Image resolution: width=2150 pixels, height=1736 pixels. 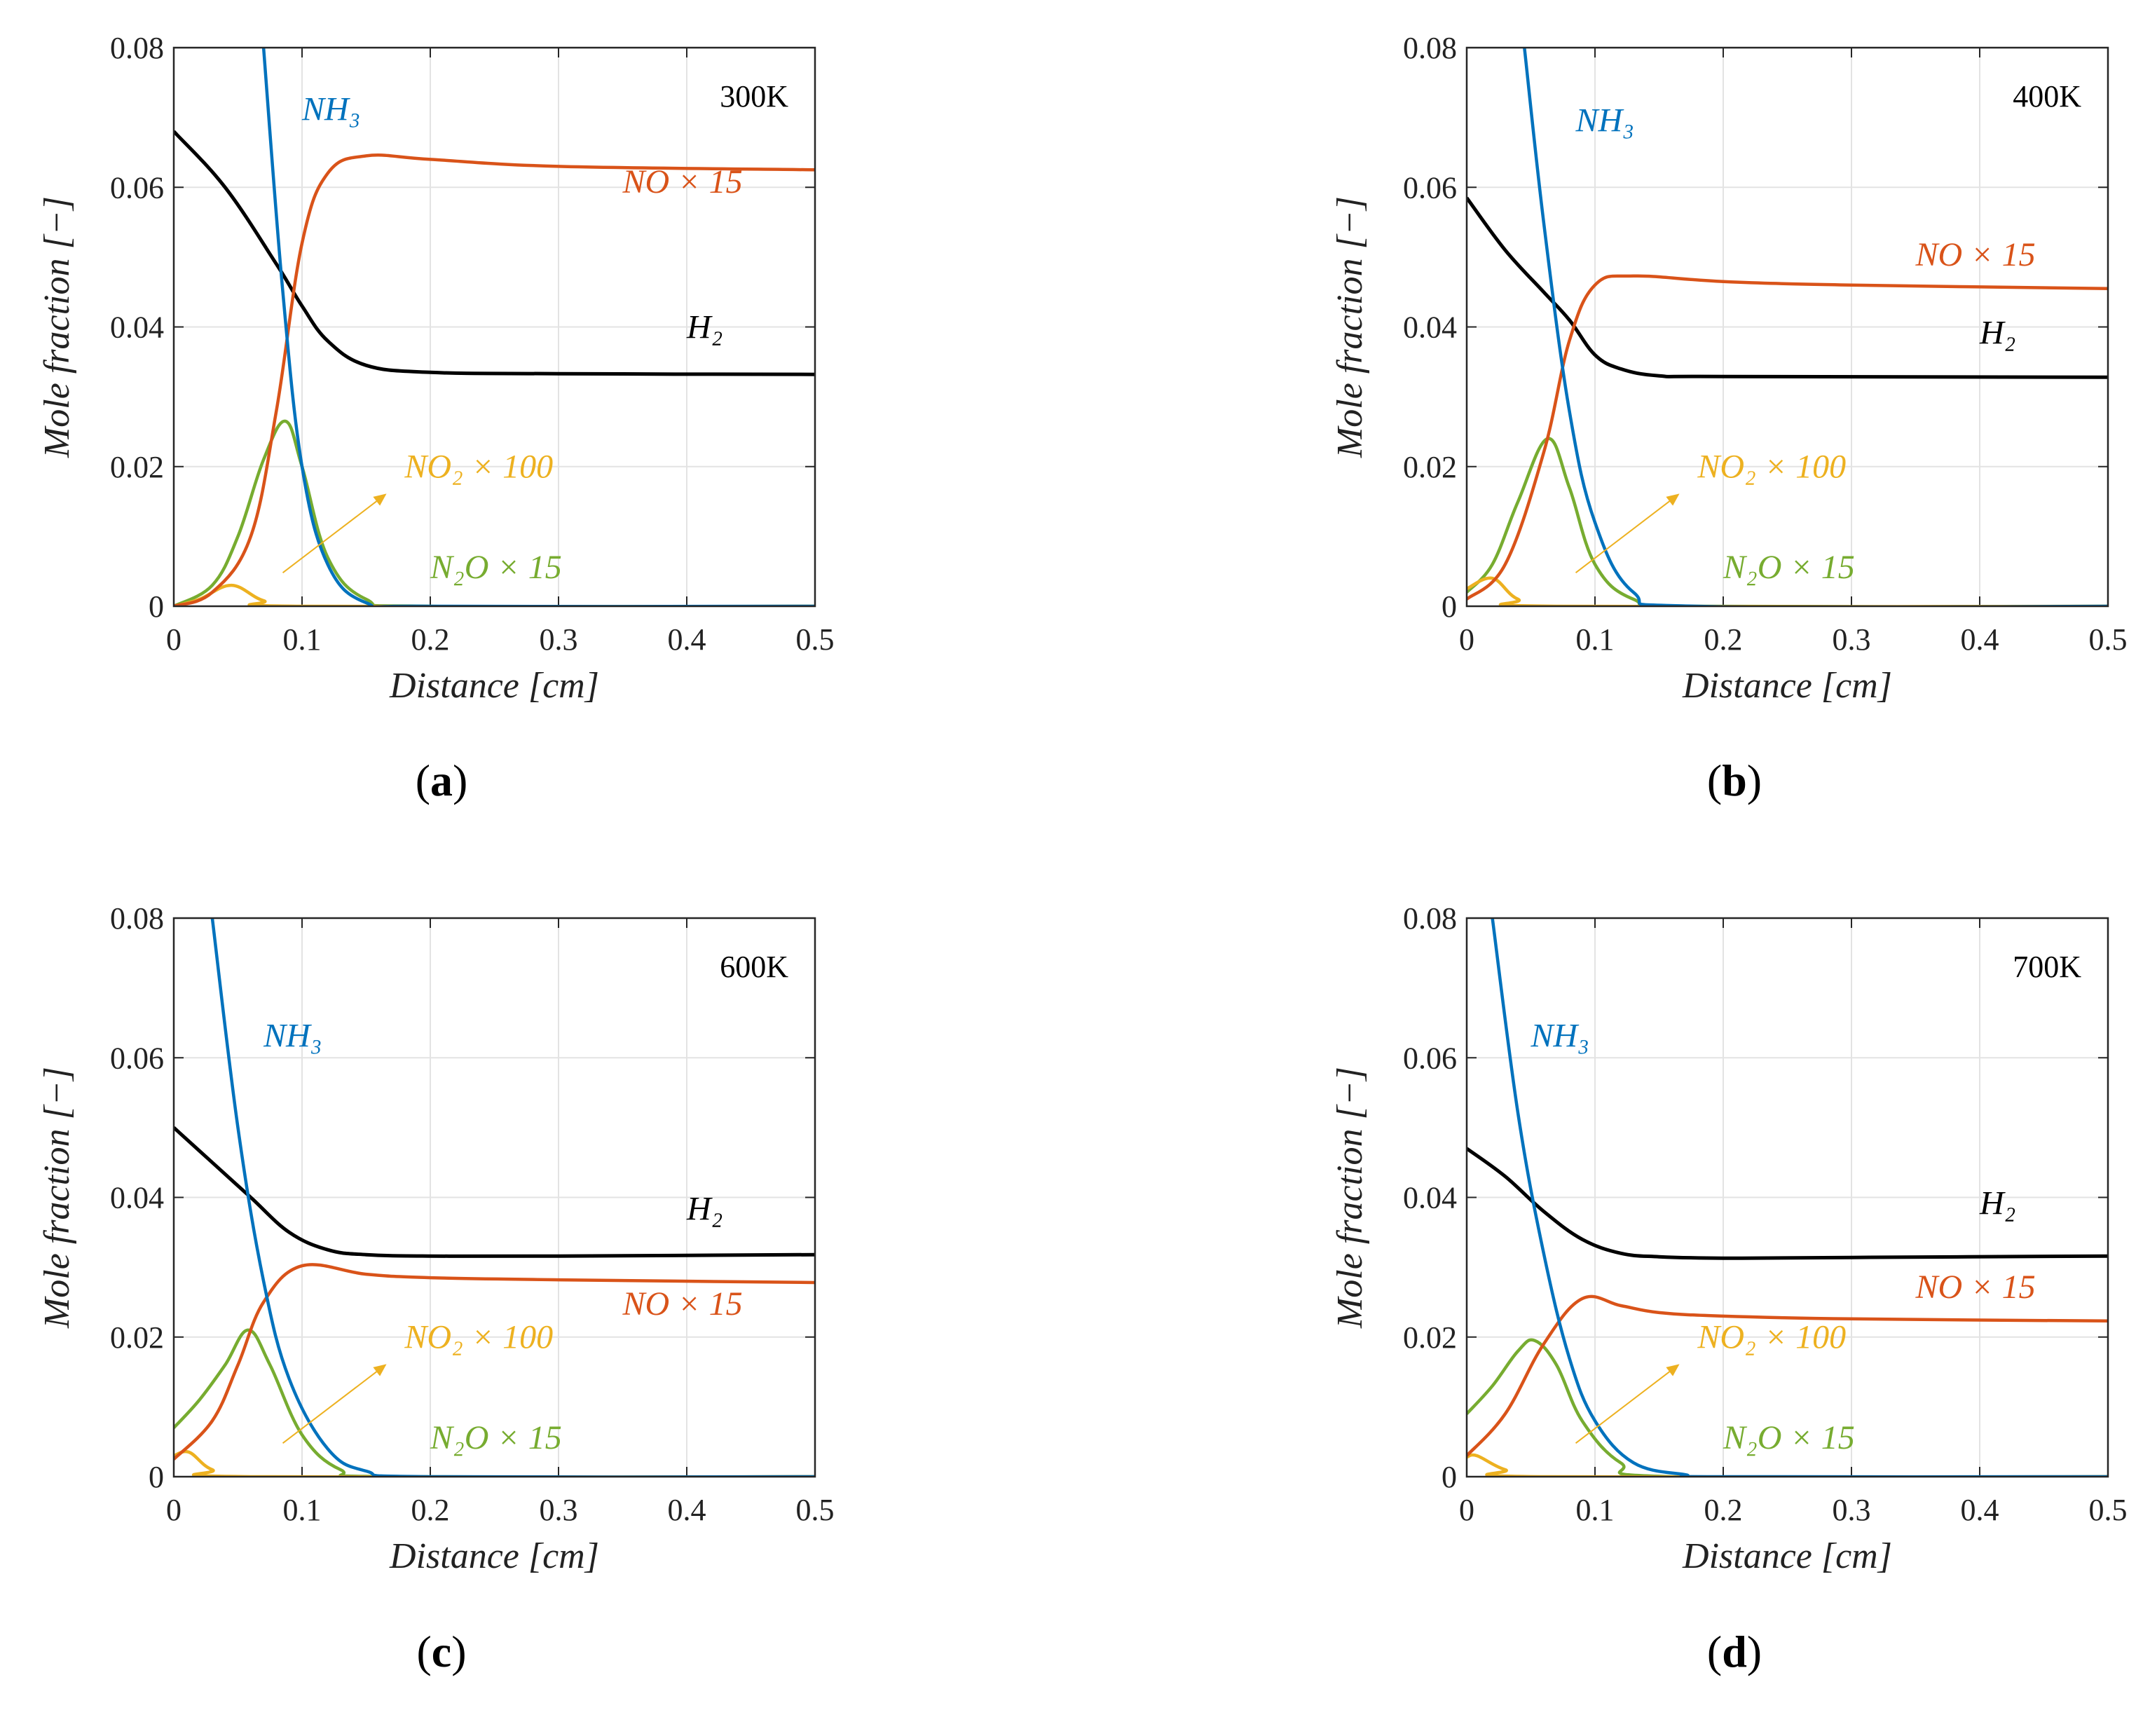 I want to click on temperature-label: 600K, so click(x=754, y=967).